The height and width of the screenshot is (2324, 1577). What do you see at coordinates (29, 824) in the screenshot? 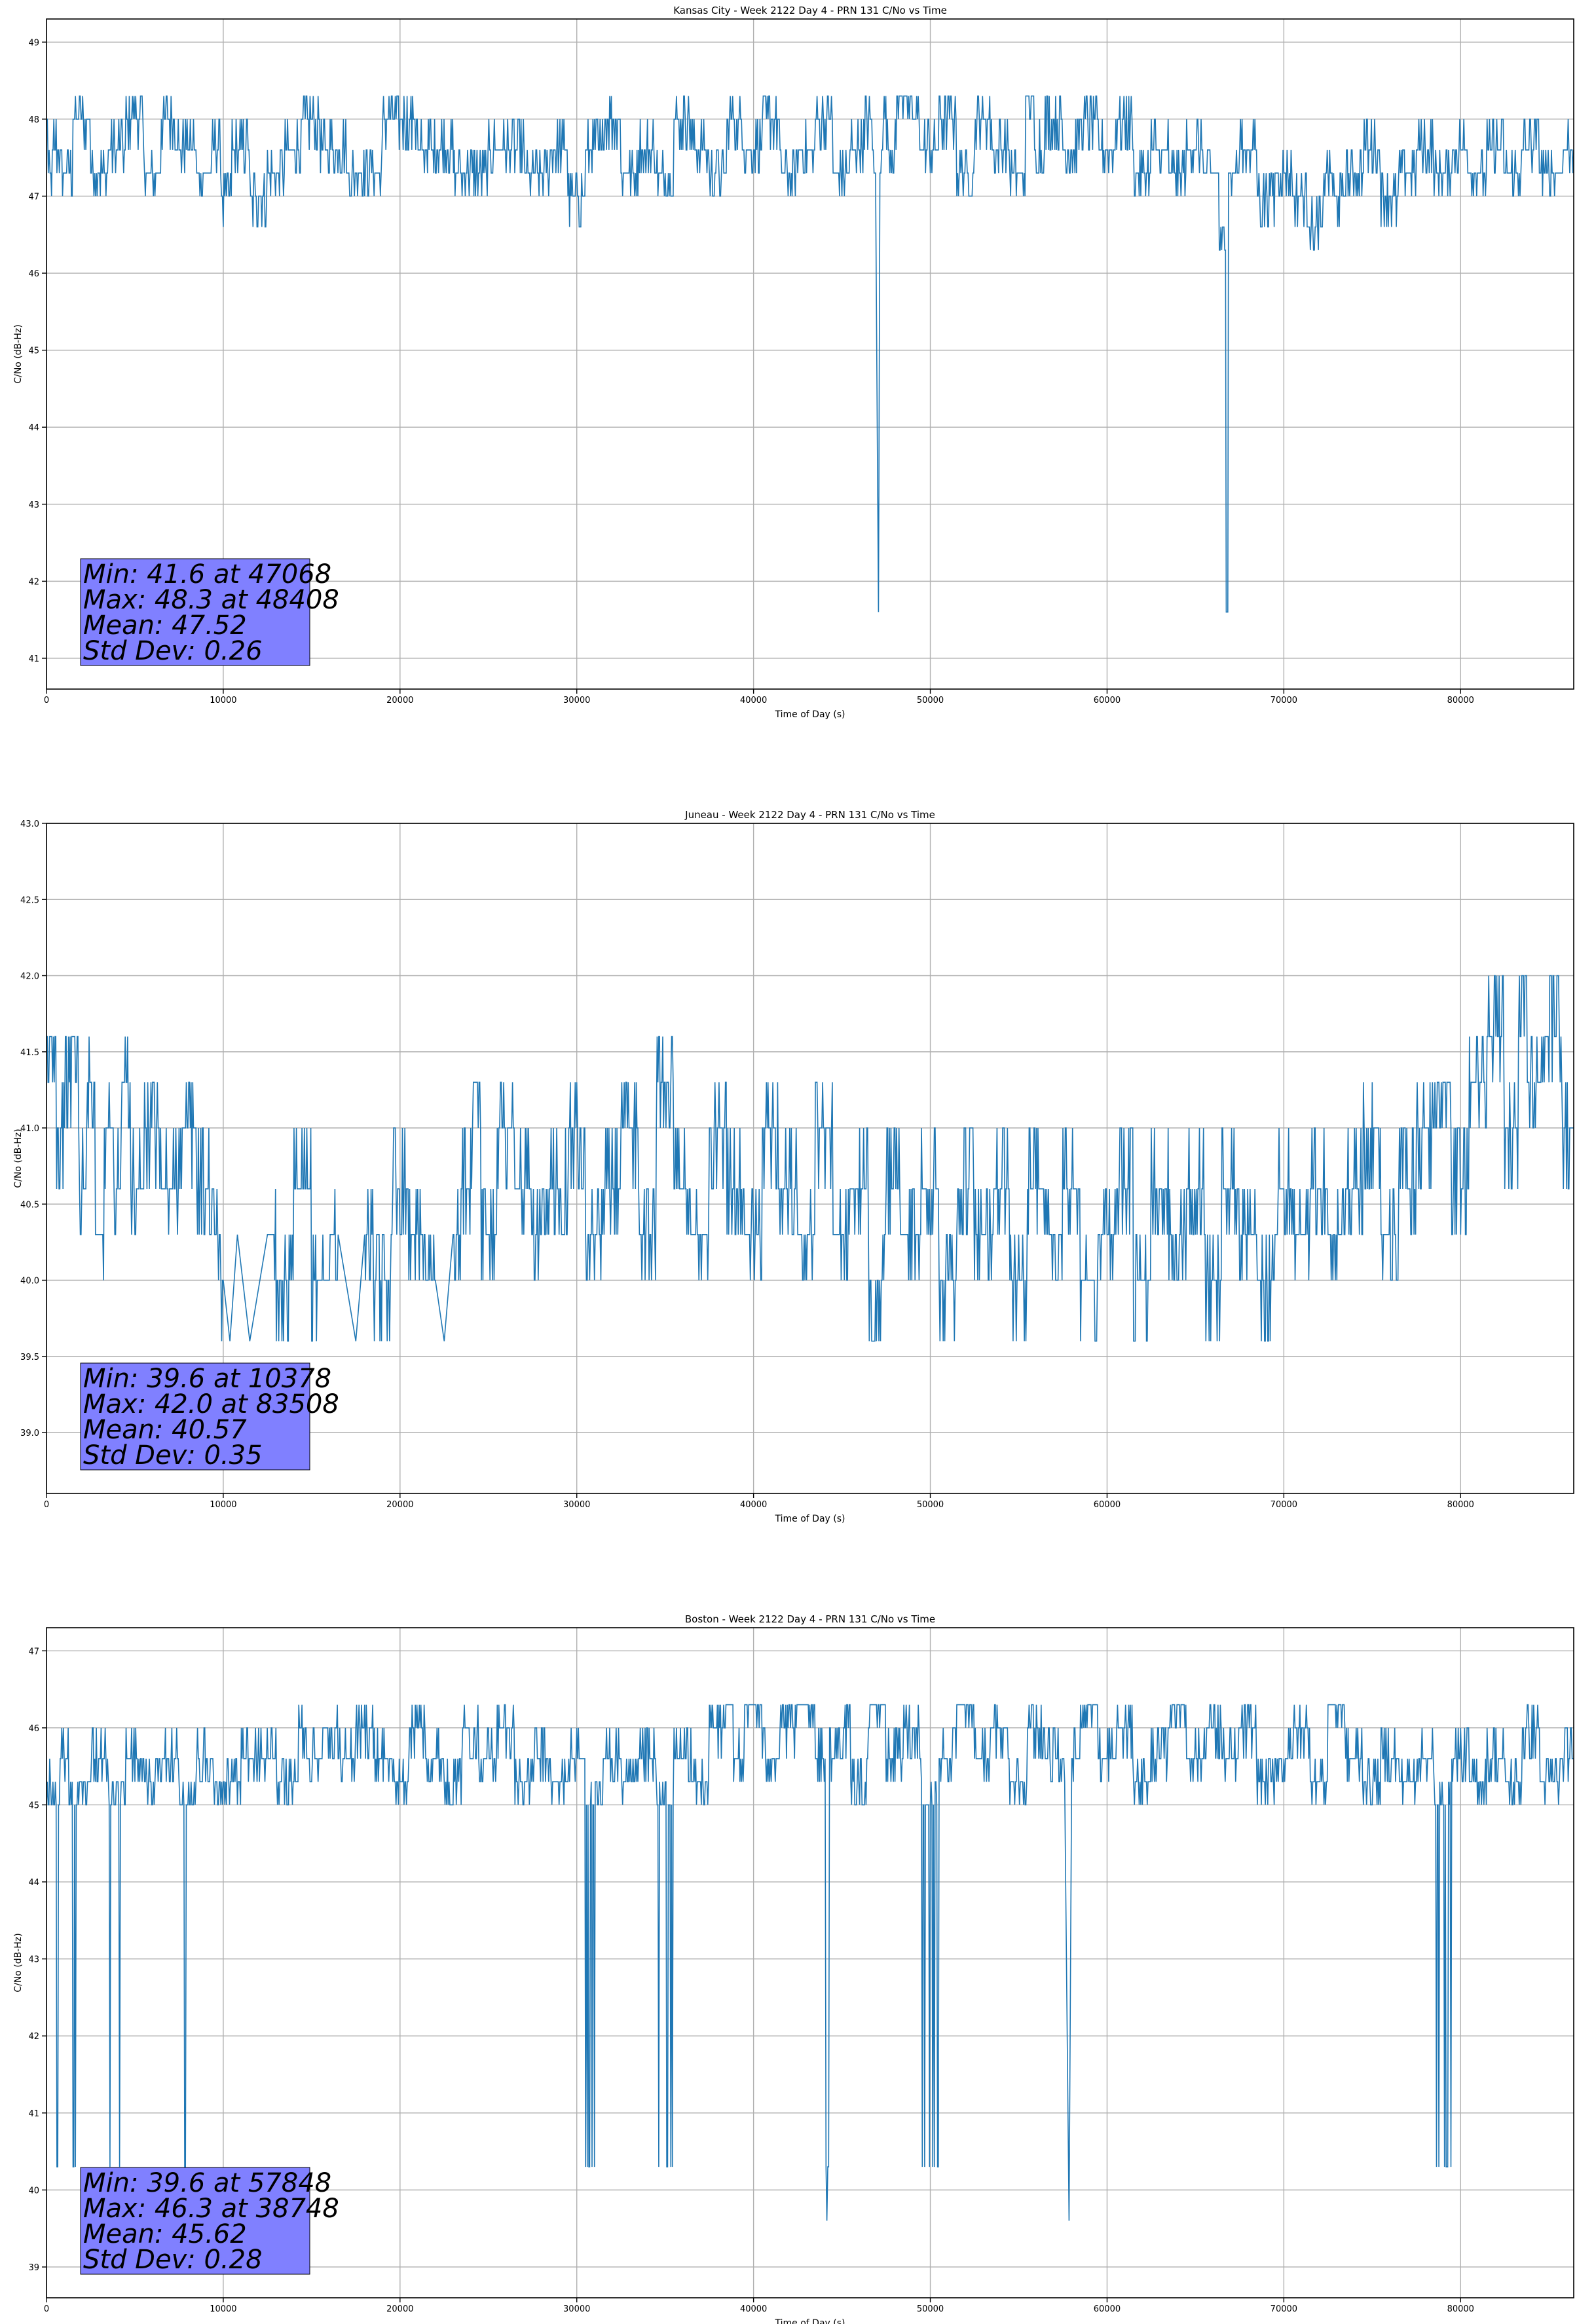
I see `y-tick-label: 43.0` at bounding box center [29, 824].